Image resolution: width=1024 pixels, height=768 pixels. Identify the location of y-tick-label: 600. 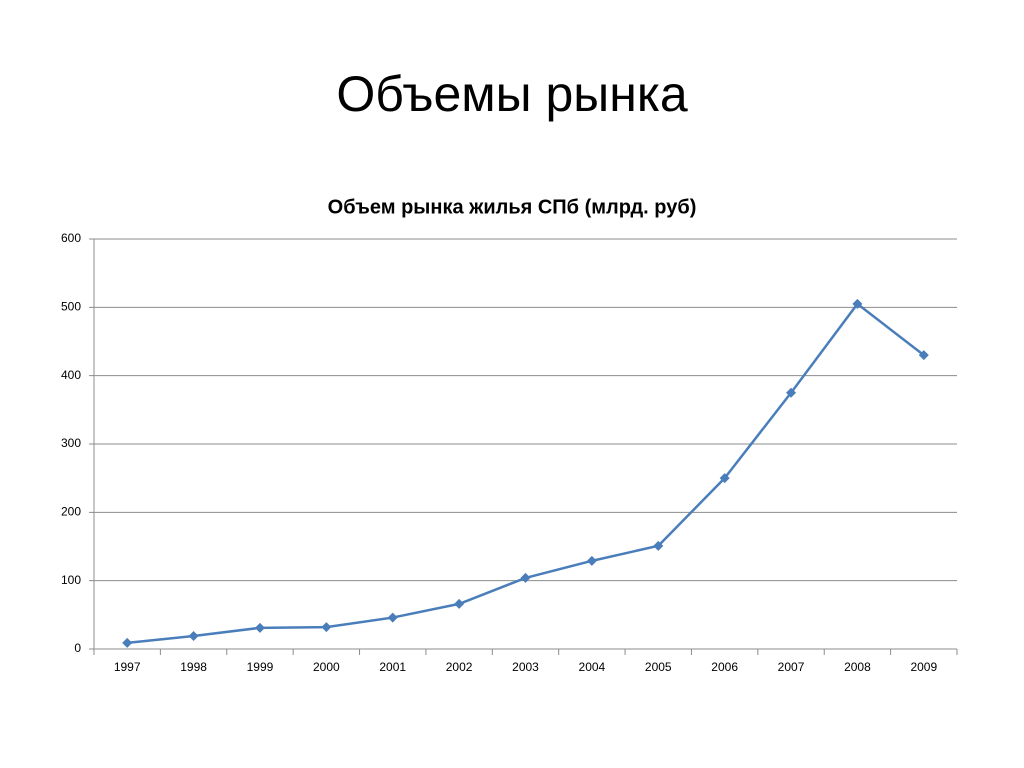
(71, 238).